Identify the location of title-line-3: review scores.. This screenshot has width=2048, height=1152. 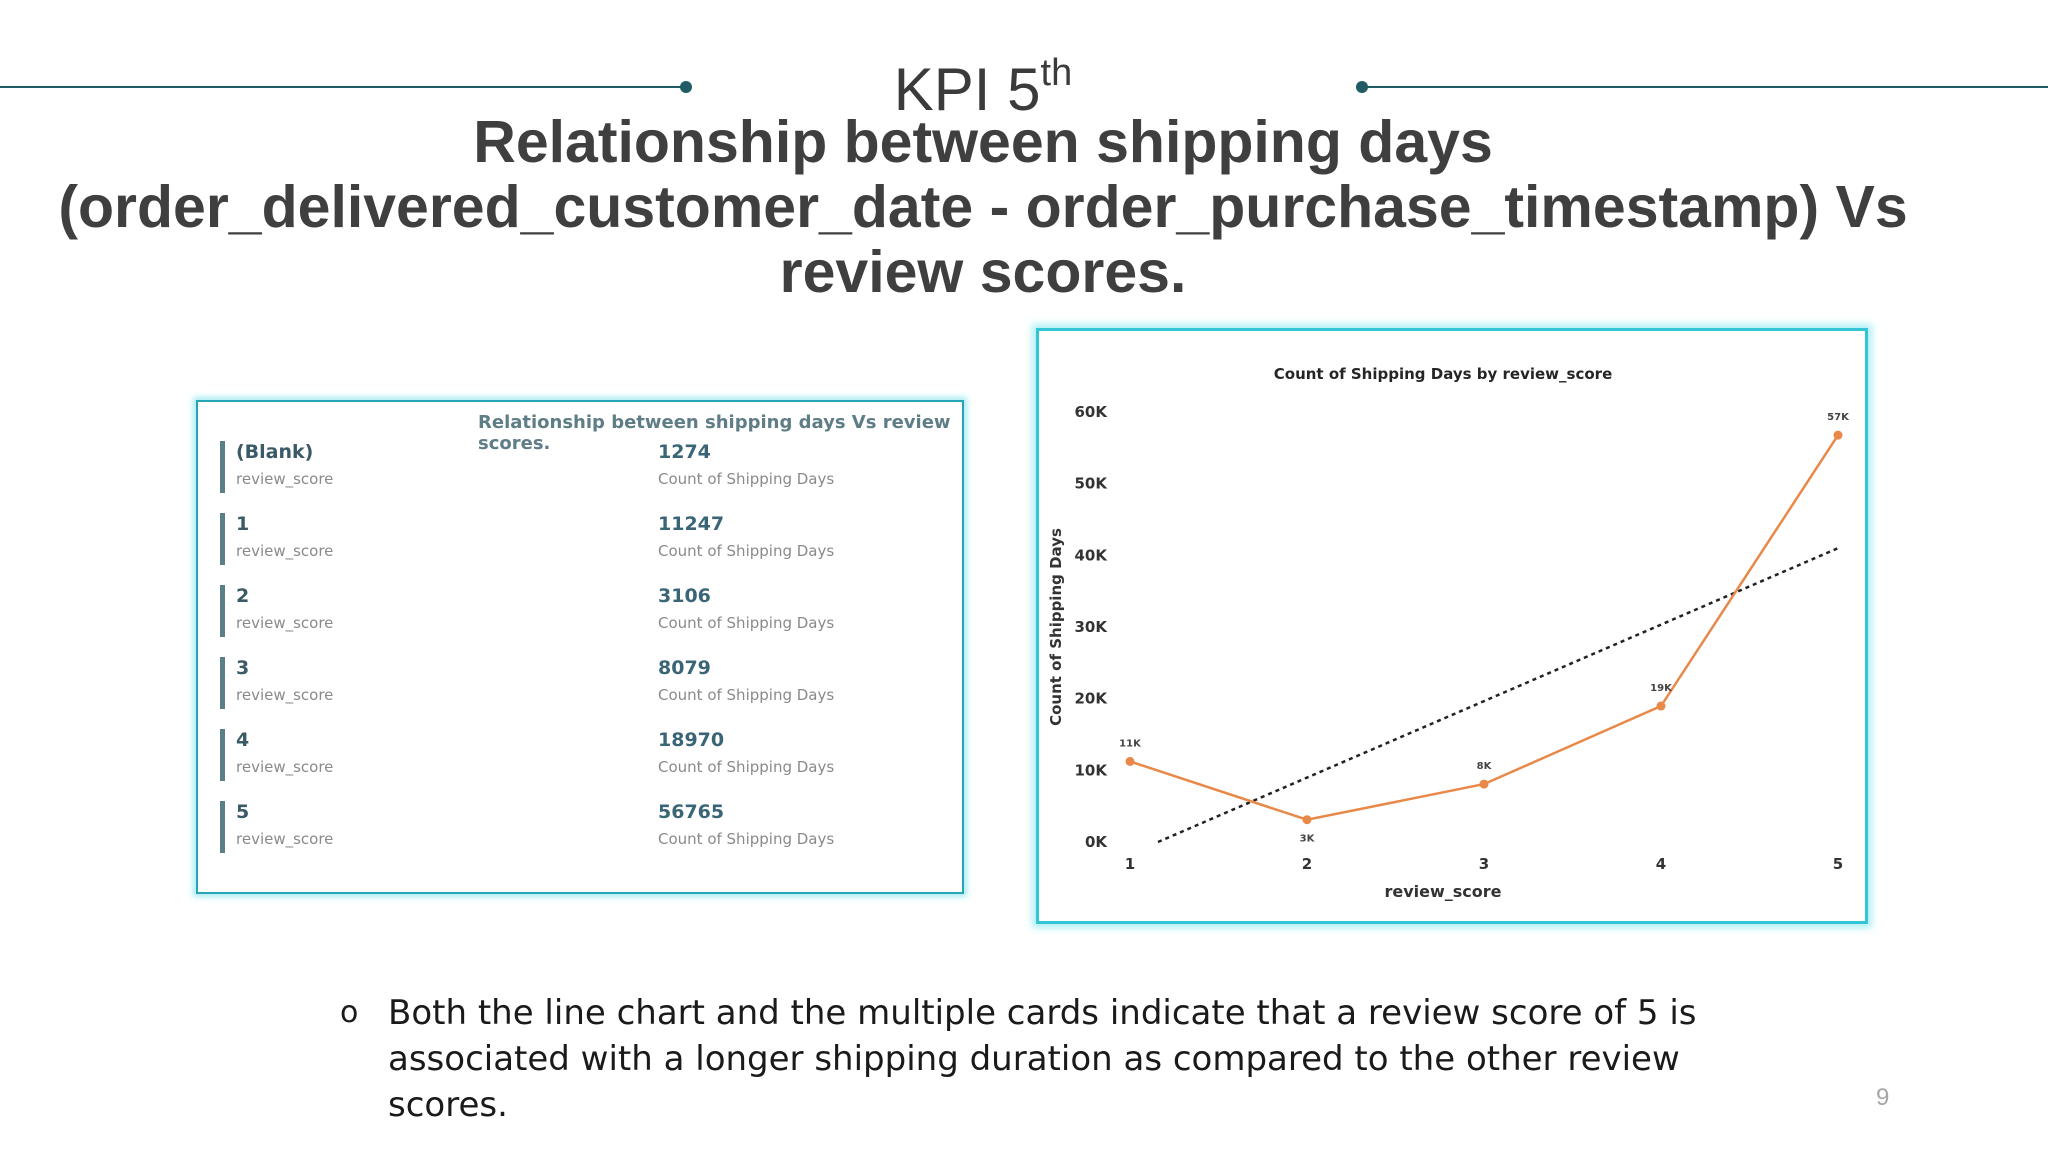
(983, 272).